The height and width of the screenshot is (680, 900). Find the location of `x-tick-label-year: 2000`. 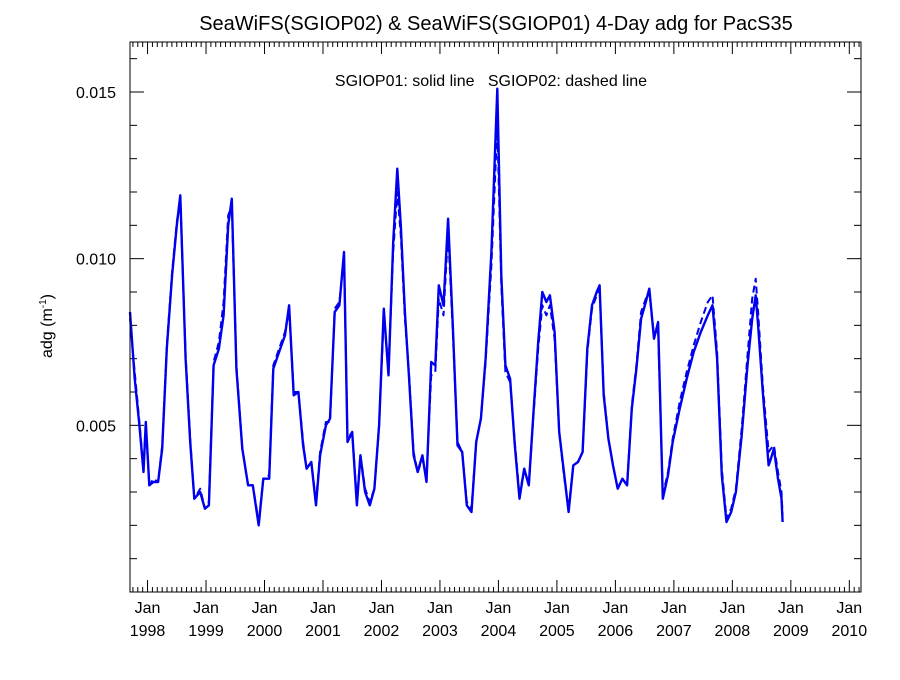

x-tick-label-year: 2000 is located at coordinates (265, 631).